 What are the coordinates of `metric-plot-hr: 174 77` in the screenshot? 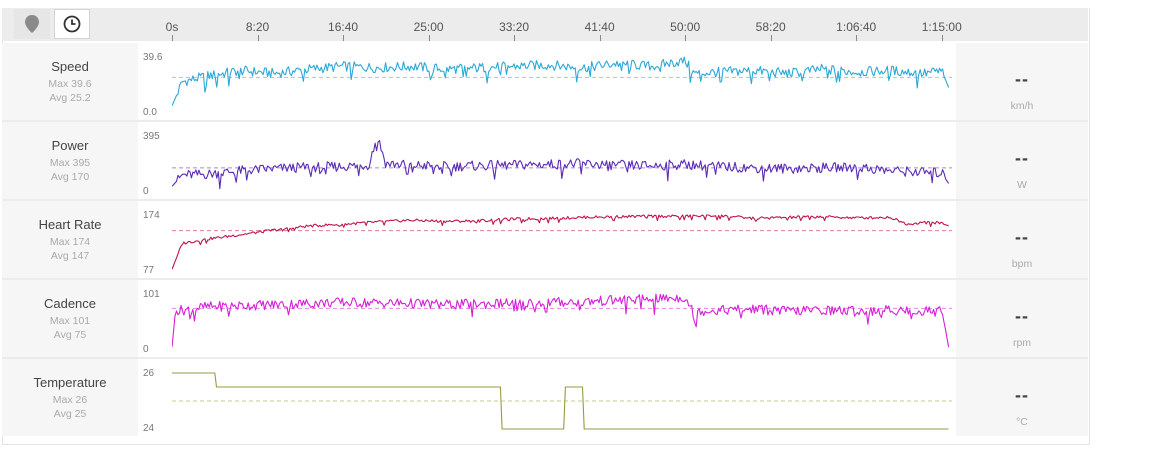 It's located at (547, 239).